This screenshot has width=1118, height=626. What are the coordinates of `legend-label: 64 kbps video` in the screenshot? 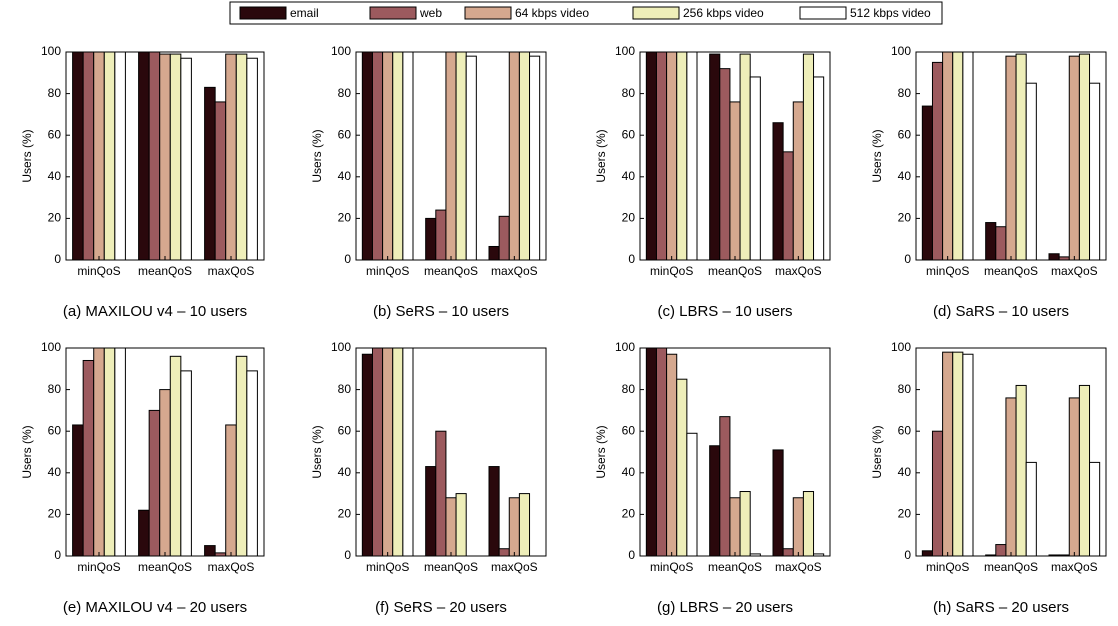 It's located at (552, 13).